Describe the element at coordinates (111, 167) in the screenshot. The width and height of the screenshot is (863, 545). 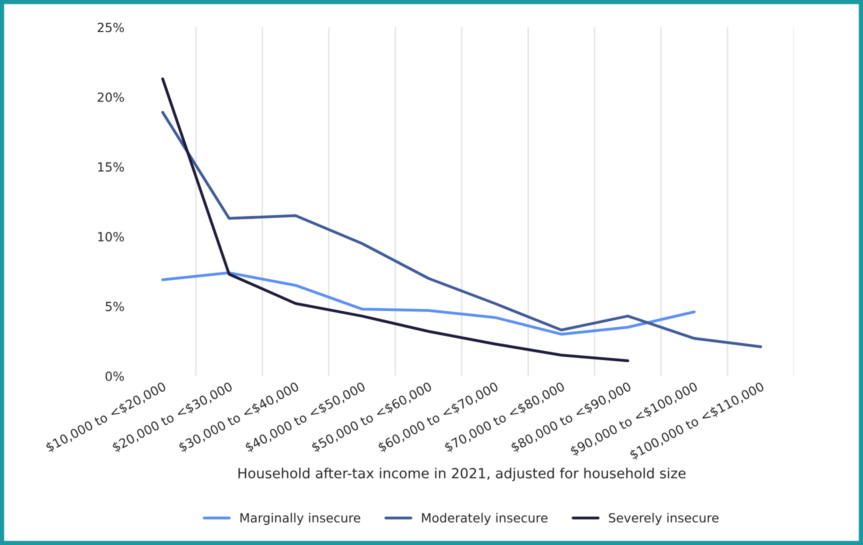
I see `y-tick-label: 15%` at that location.